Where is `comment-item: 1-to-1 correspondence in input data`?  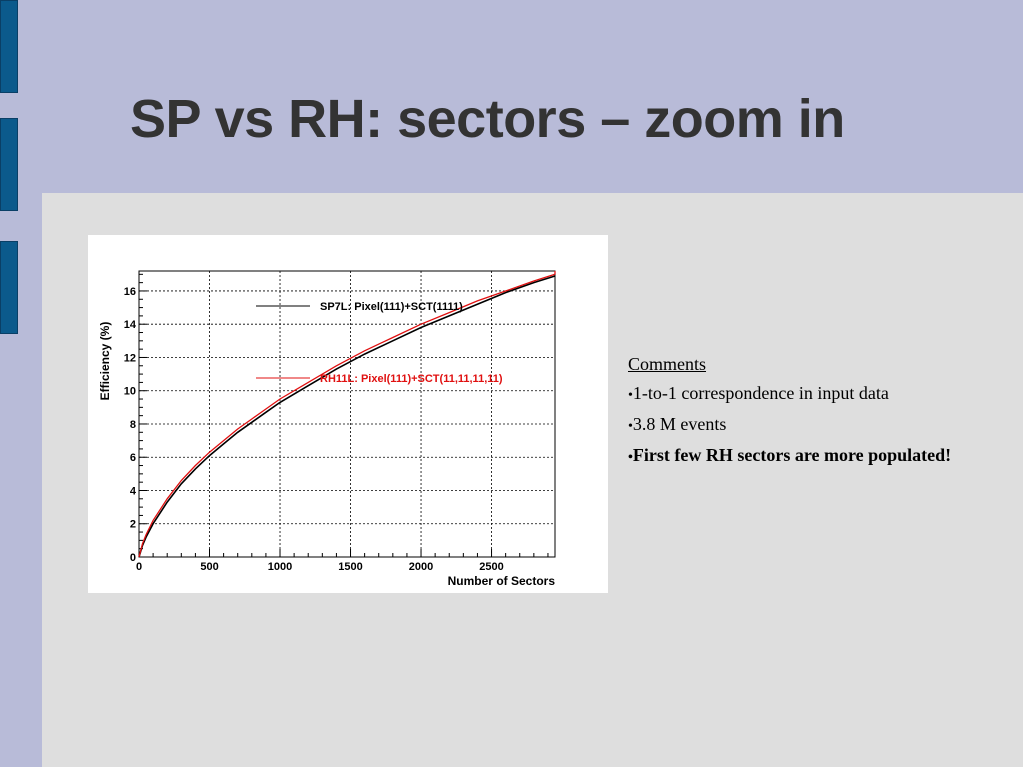
comment-item: 1-to-1 correspondence in input data is located at coordinates (798, 394).